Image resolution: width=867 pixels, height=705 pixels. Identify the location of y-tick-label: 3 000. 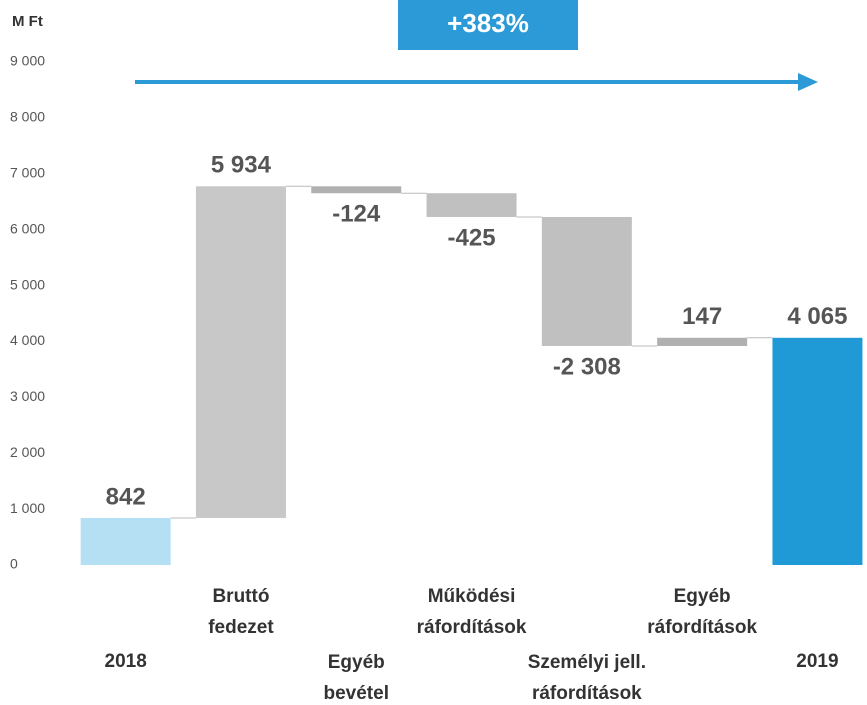
(27, 396).